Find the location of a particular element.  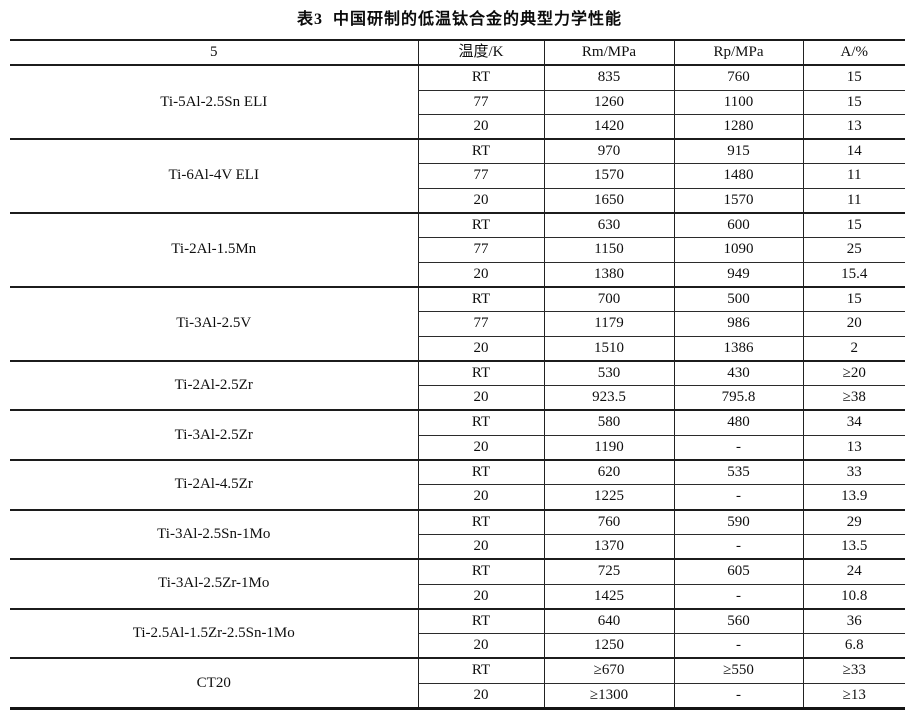

rp-cell: 795.8 is located at coordinates (738, 398).